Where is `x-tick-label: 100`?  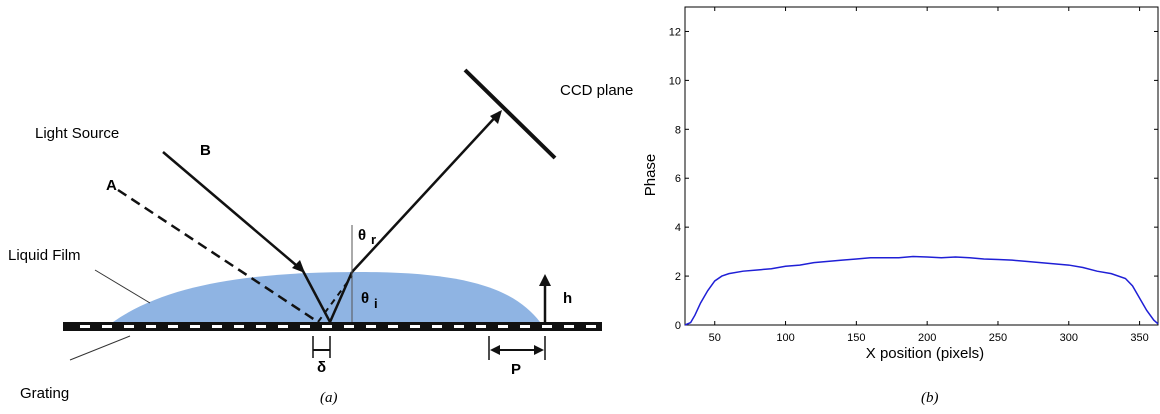 x-tick-label: 100 is located at coordinates (785, 338).